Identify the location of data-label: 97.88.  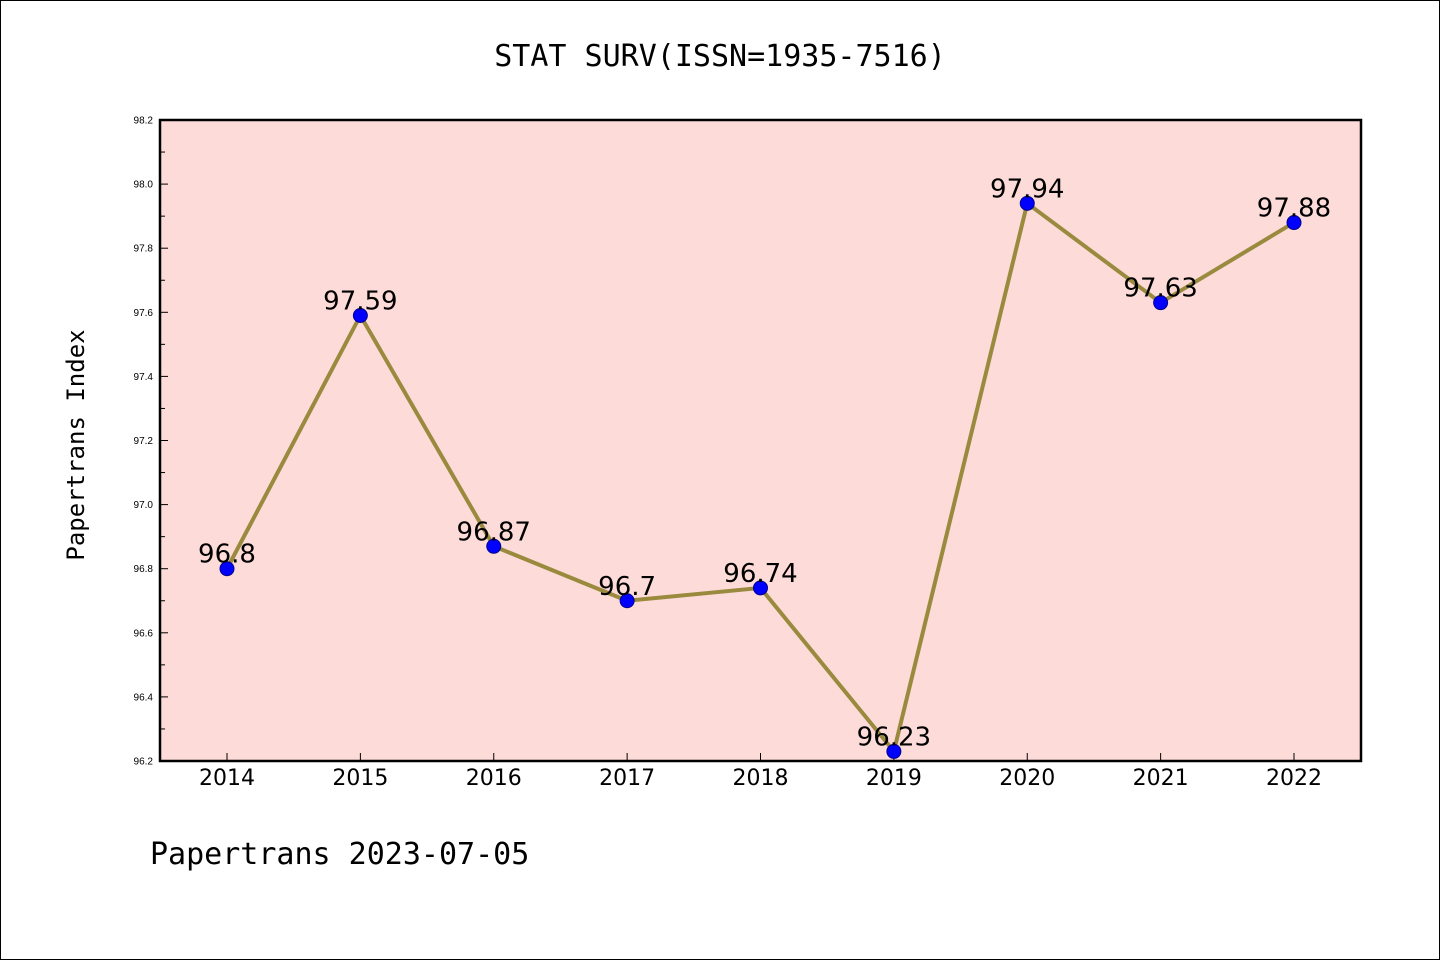
(1294, 209).